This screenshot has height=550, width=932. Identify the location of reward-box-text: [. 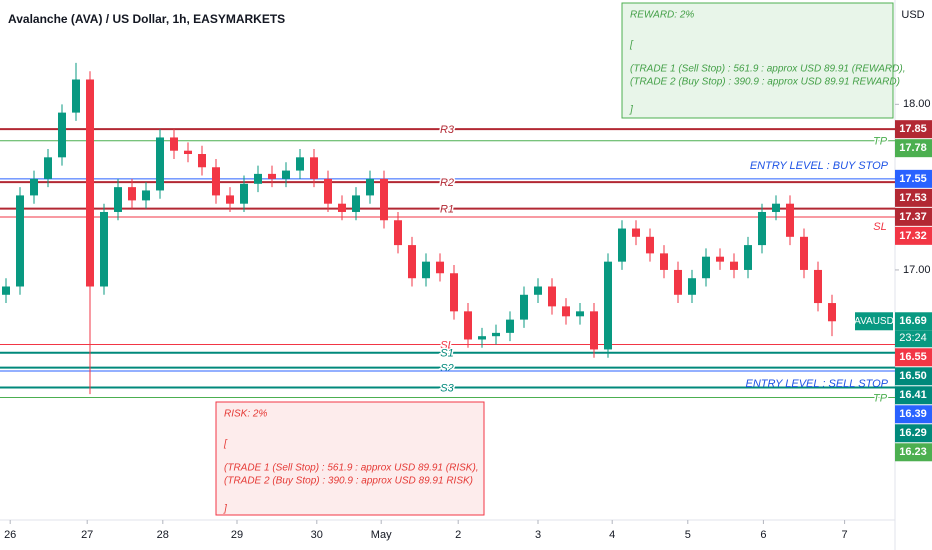
(631, 45).